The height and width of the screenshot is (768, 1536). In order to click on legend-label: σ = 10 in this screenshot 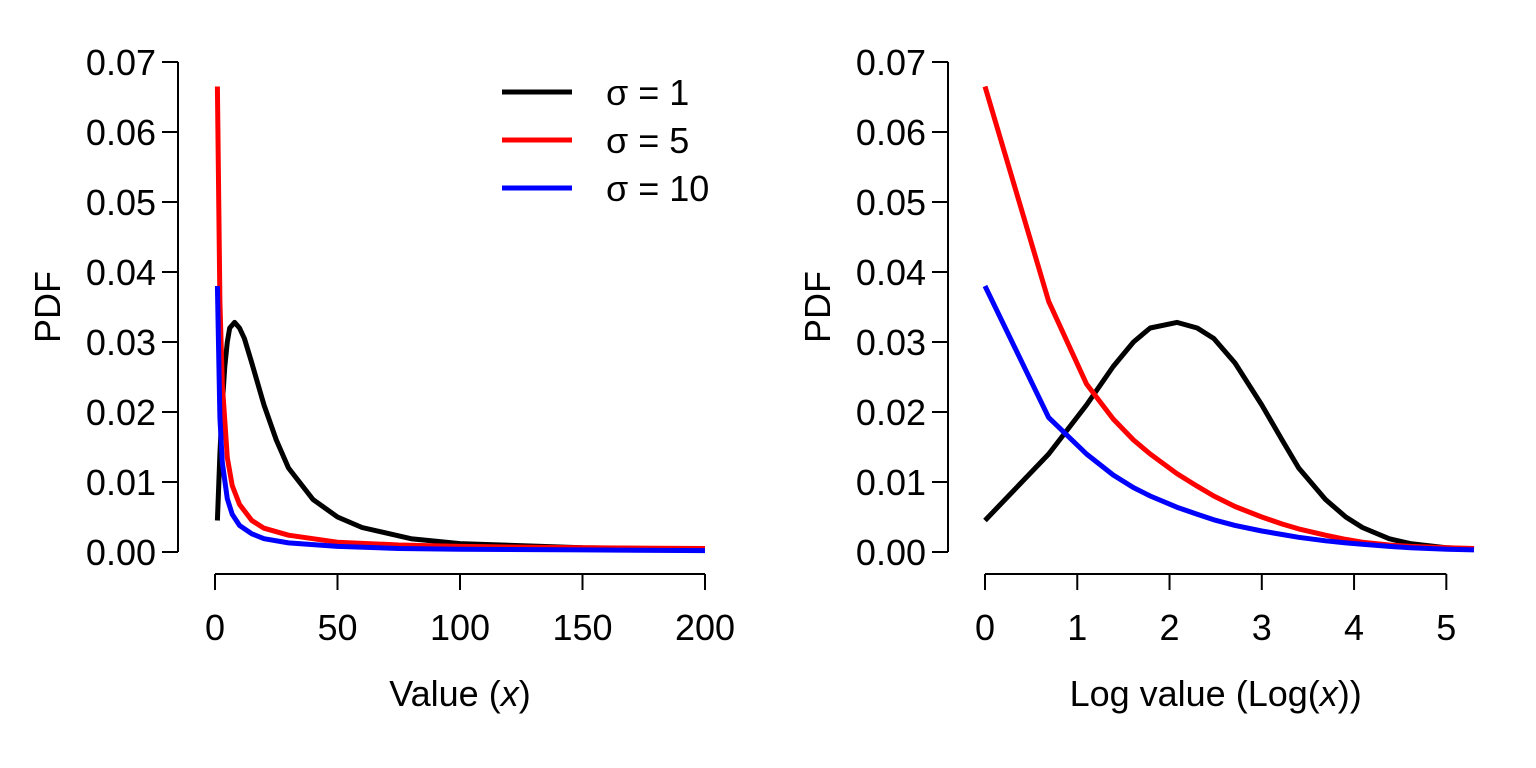, I will do `click(657, 188)`.